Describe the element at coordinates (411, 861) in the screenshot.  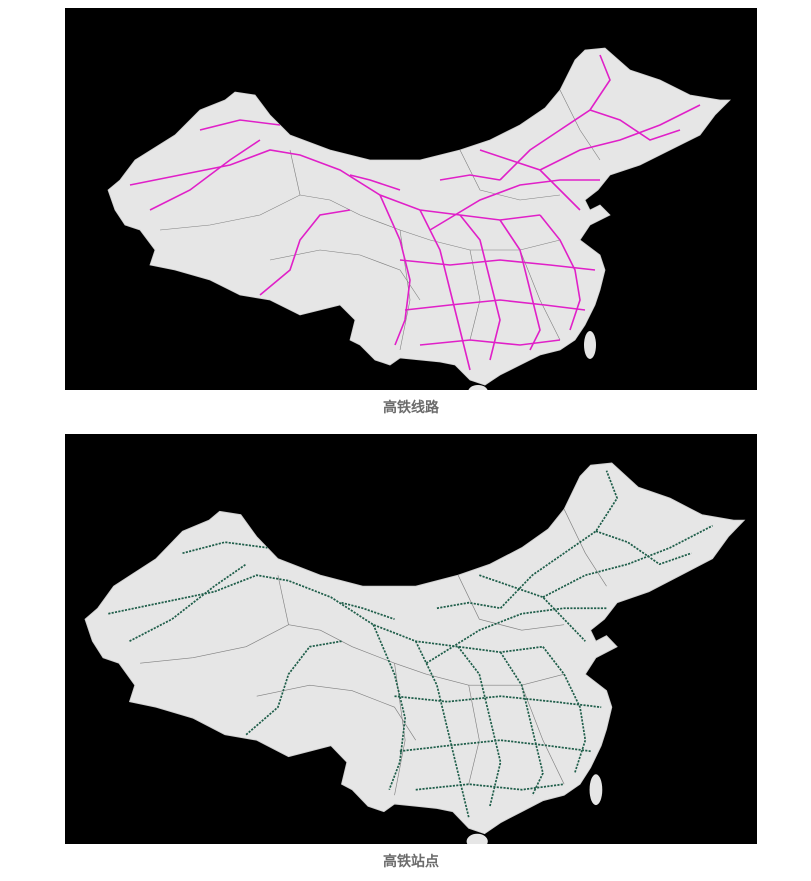
I see `caption: 高铁站点` at that location.